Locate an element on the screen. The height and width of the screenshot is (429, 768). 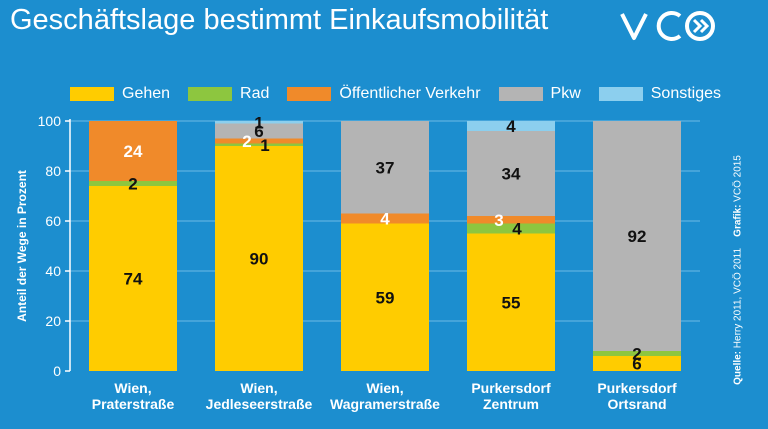
x-tick-label: Ortsrand is located at coordinates (636, 404).